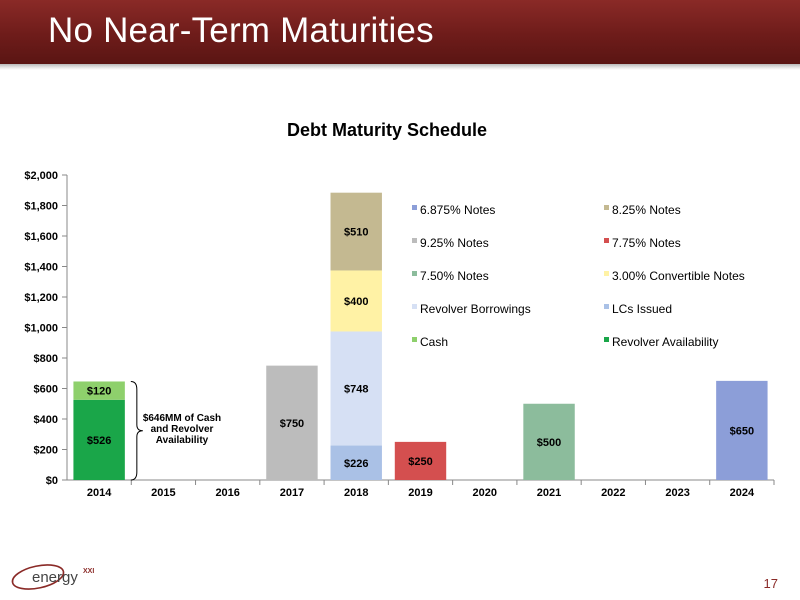 This screenshot has height=600, width=800. I want to click on legend-label: Cash, so click(434, 342).